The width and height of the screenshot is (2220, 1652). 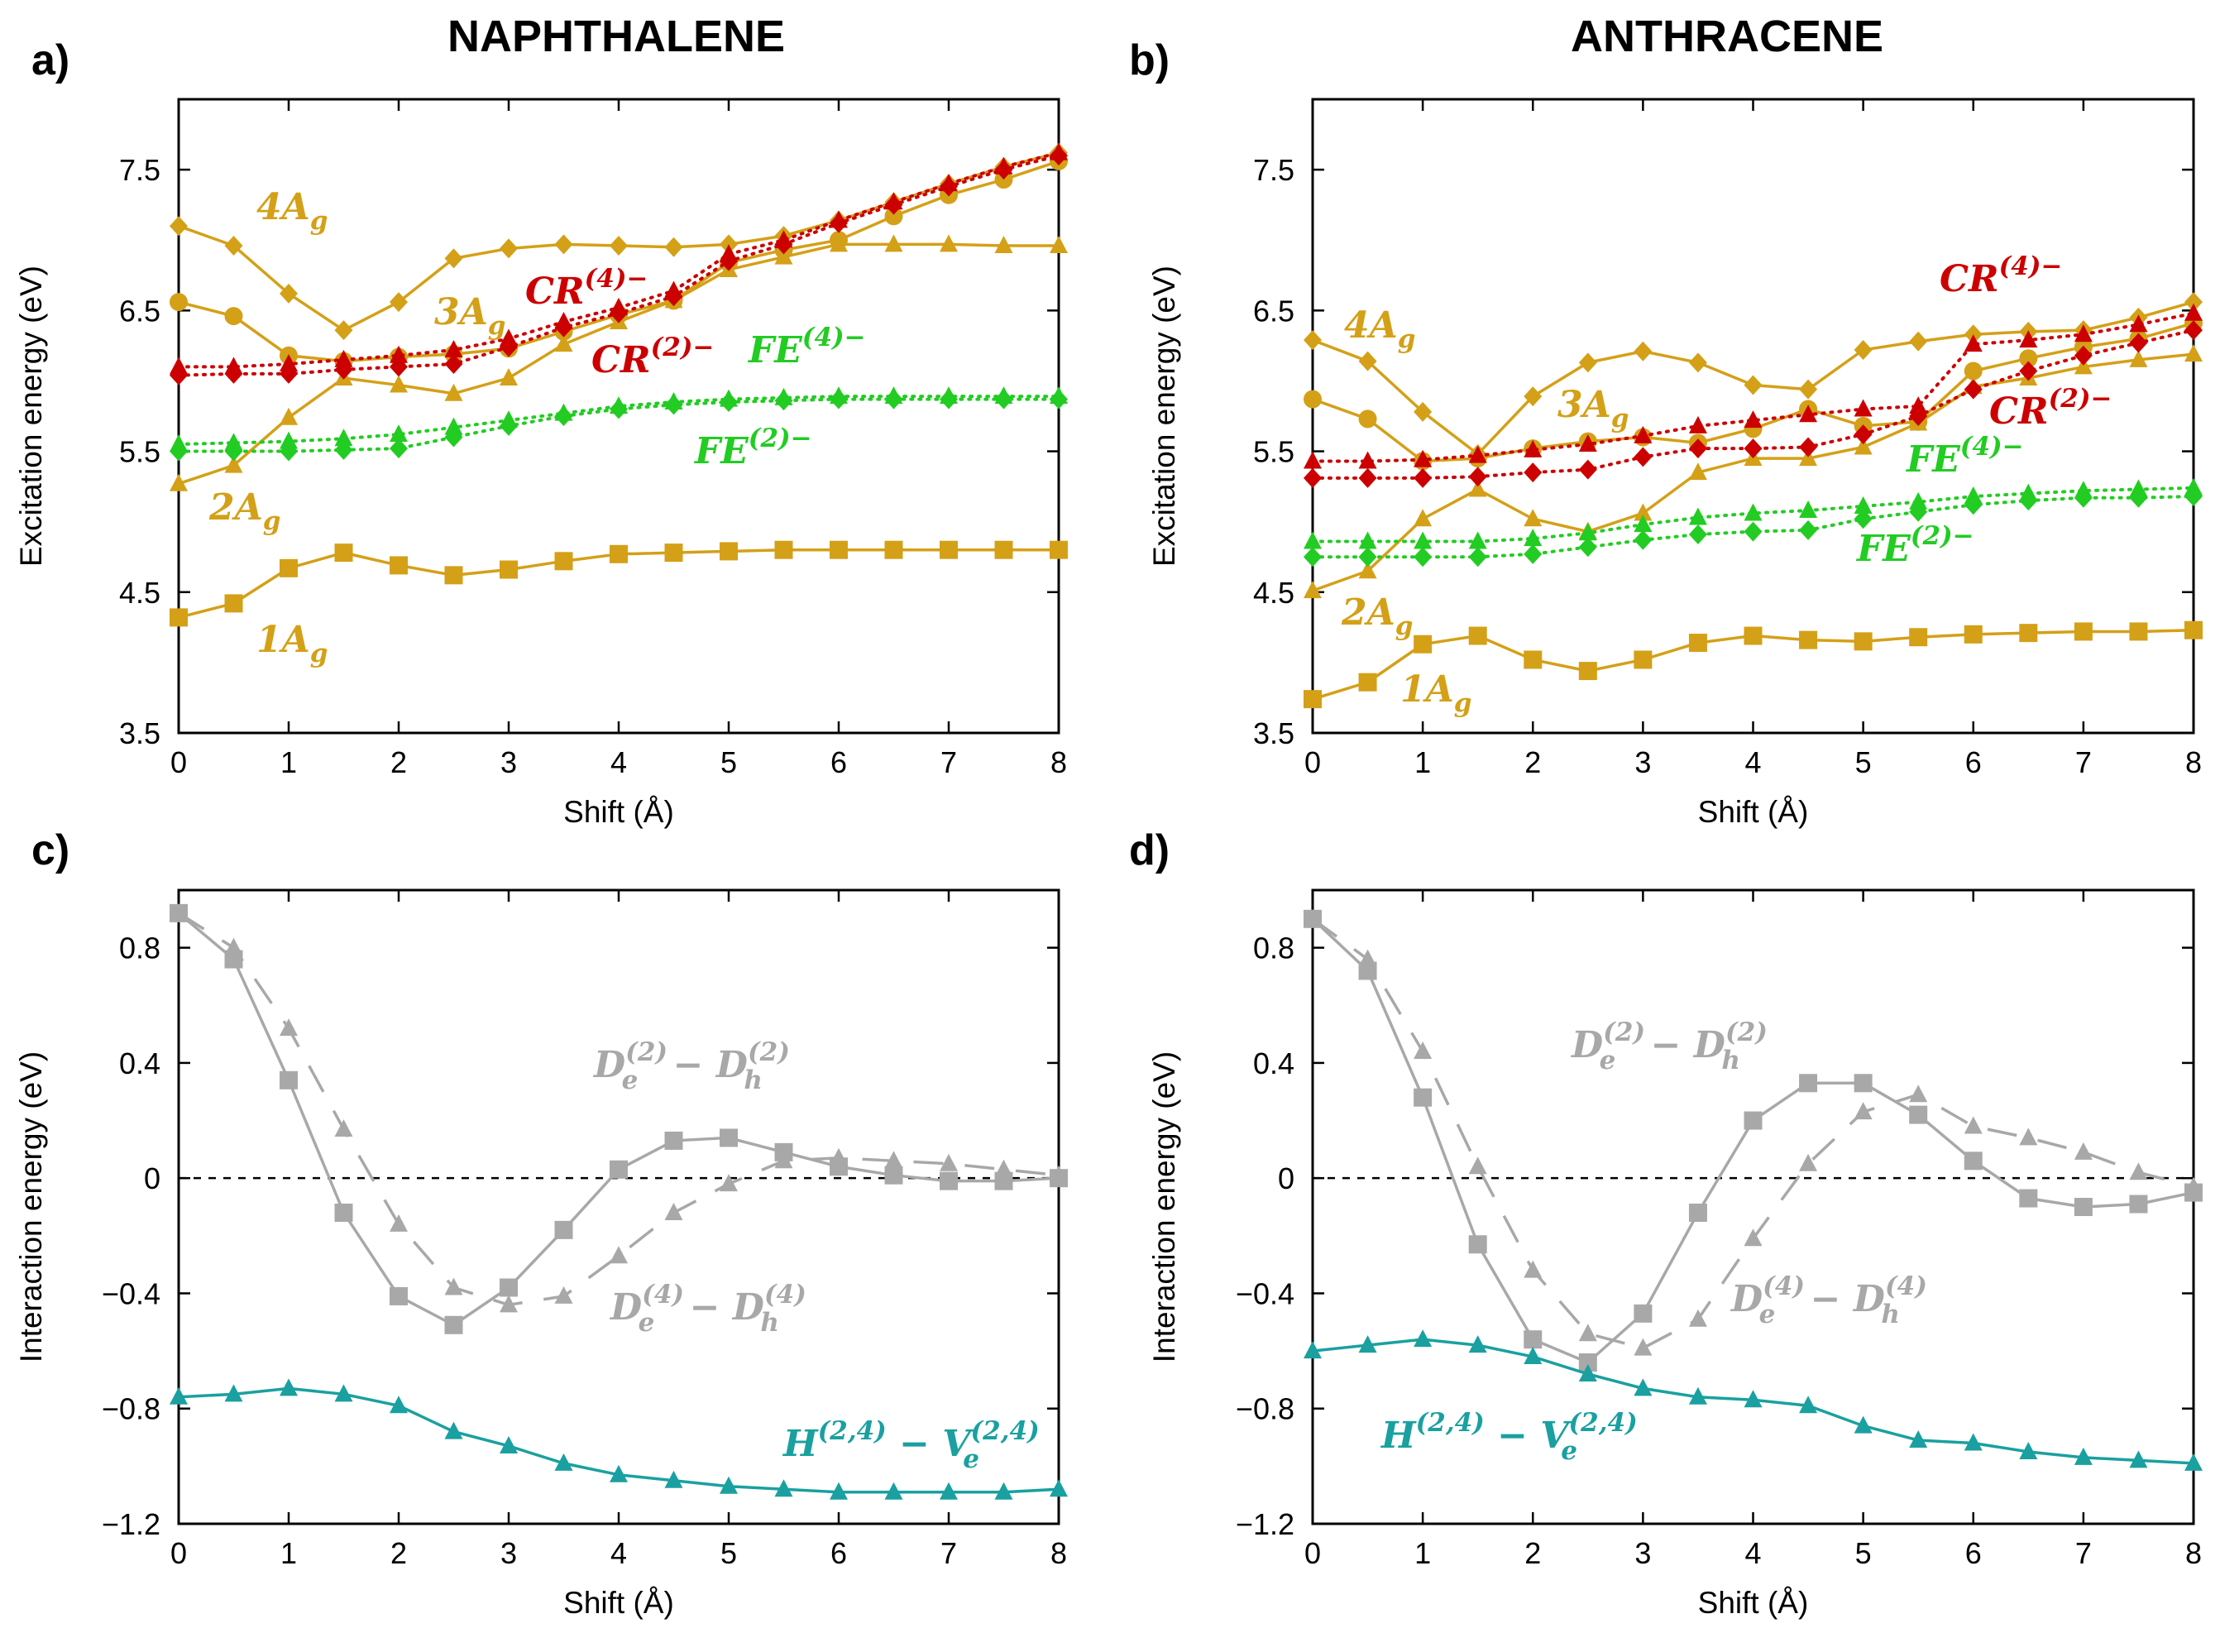 I want to click on y-tick-label: 5.5, so click(x=140, y=452).